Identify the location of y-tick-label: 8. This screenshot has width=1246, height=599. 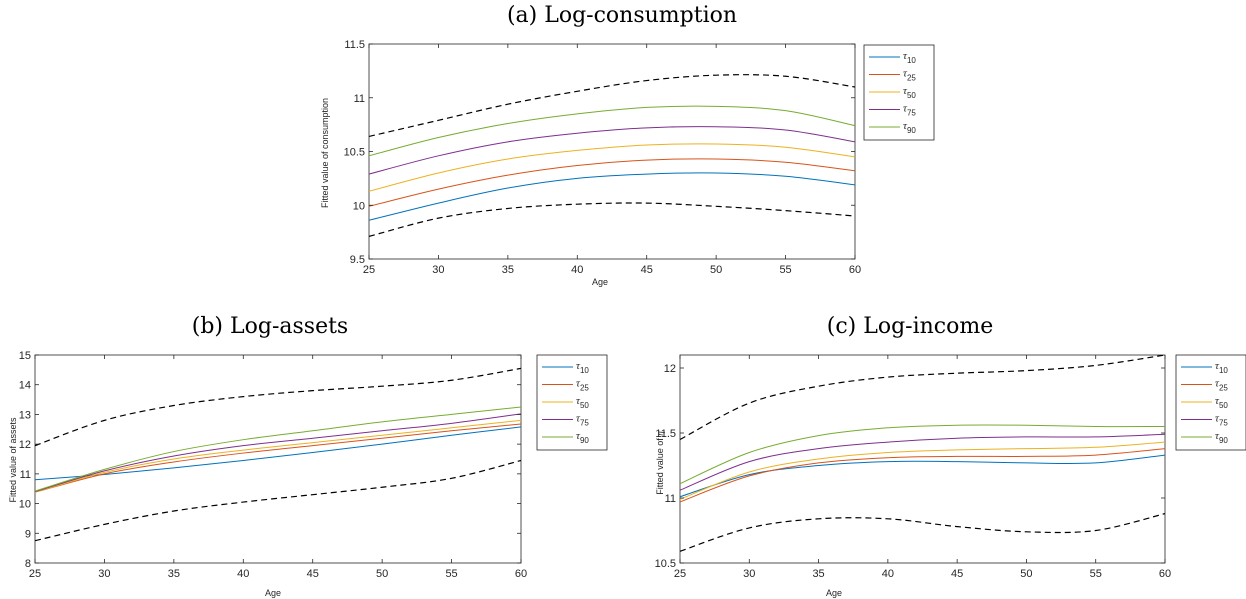
(28, 564).